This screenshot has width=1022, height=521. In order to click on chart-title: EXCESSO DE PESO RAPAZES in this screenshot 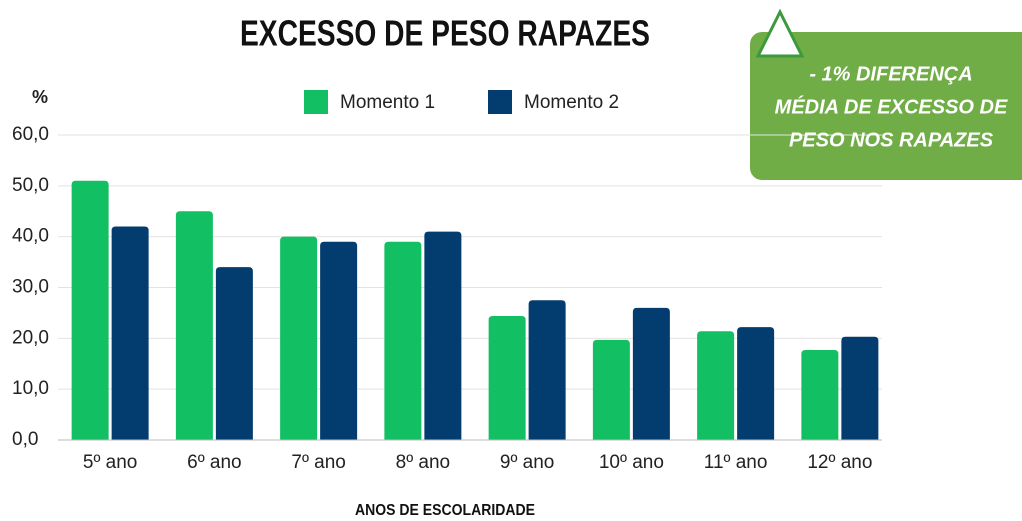, I will do `click(445, 33)`.